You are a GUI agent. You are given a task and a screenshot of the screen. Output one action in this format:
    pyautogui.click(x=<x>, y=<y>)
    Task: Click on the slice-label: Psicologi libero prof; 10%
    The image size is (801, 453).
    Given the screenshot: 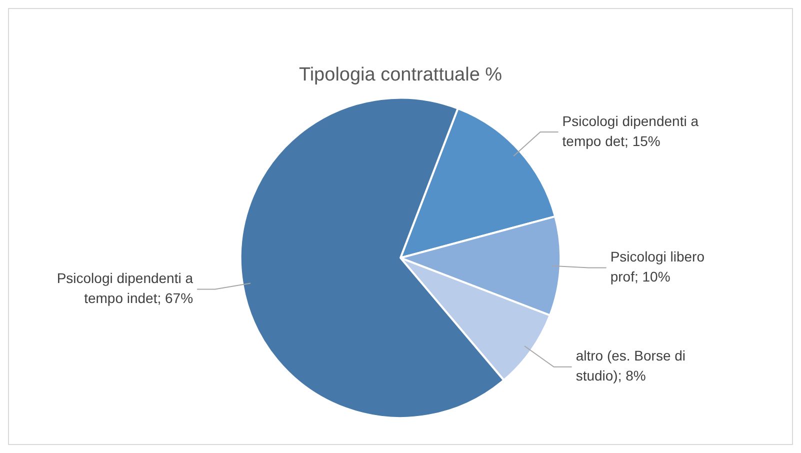 What is the action you would take?
    pyautogui.click(x=657, y=266)
    